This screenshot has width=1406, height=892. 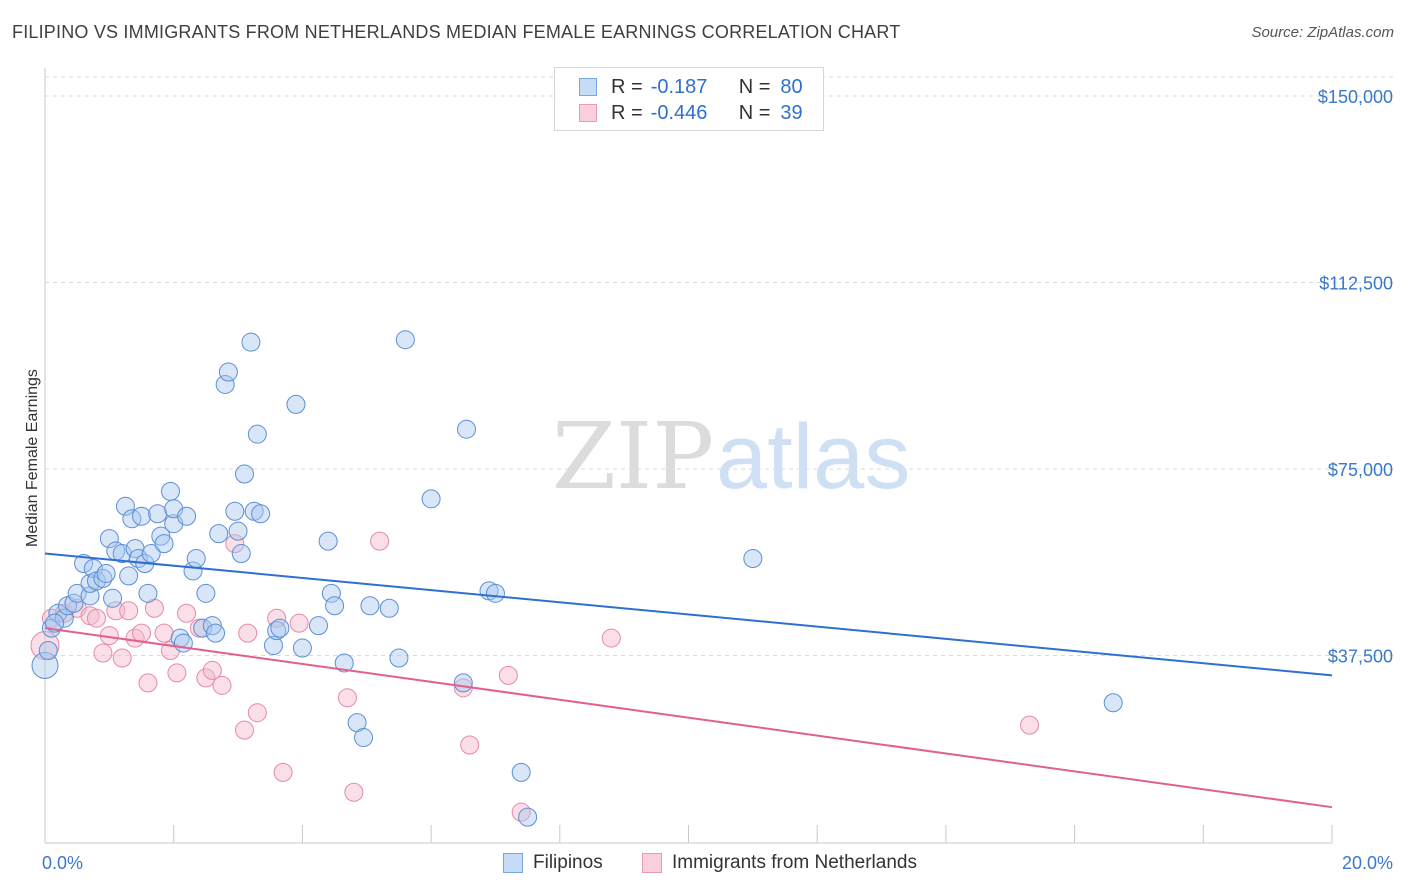 What do you see at coordinates (754, 112) in the screenshot?
I see `legend-n-label: N =` at bounding box center [754, 112].